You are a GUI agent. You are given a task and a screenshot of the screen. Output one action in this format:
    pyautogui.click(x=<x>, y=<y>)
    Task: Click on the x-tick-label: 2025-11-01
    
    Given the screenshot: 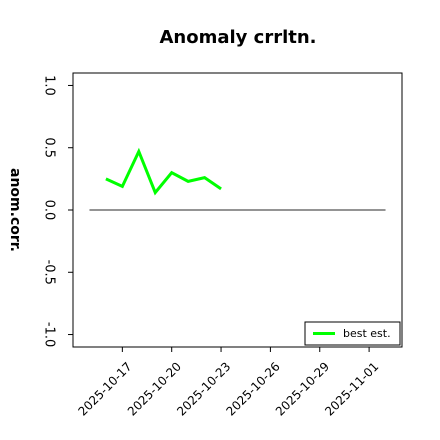 What is the action you would take?
    pyautogui.click(x=351, y=388)
    